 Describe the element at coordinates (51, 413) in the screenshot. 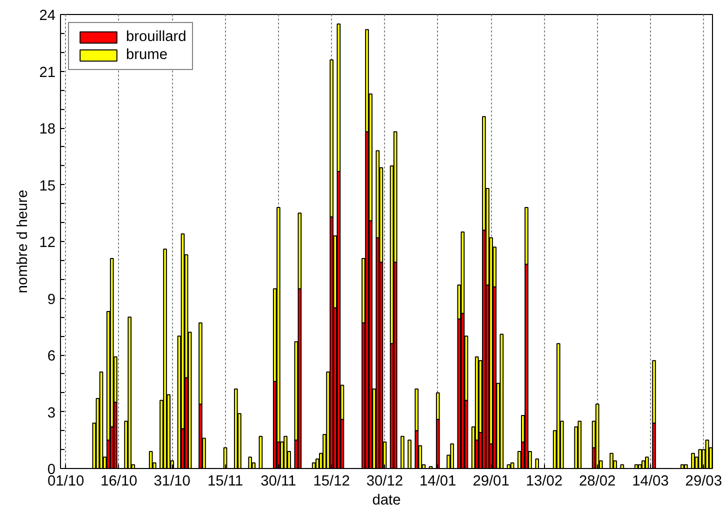

I see `y-tick-label: 3` at that location.